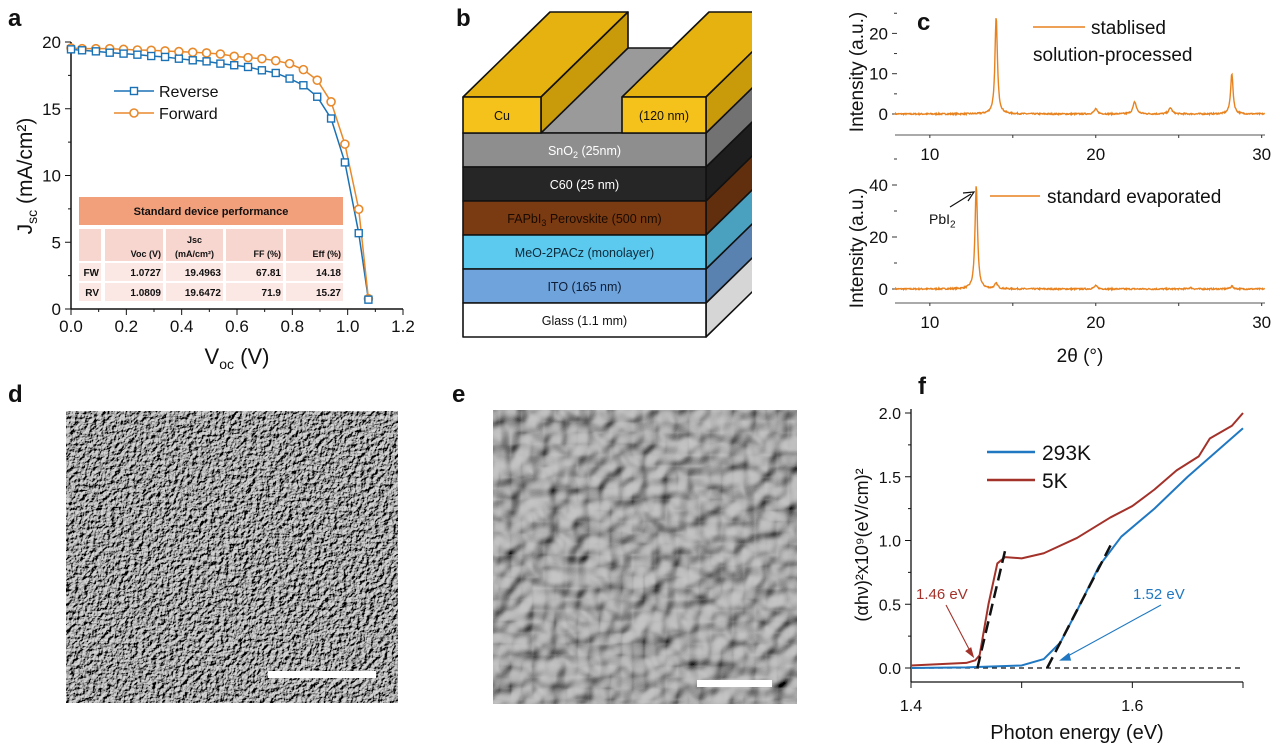 Image resolution: width=1280 pixels, height=746 pixels. I want to click on table-cell-value: 15.27, so click(328, 293).